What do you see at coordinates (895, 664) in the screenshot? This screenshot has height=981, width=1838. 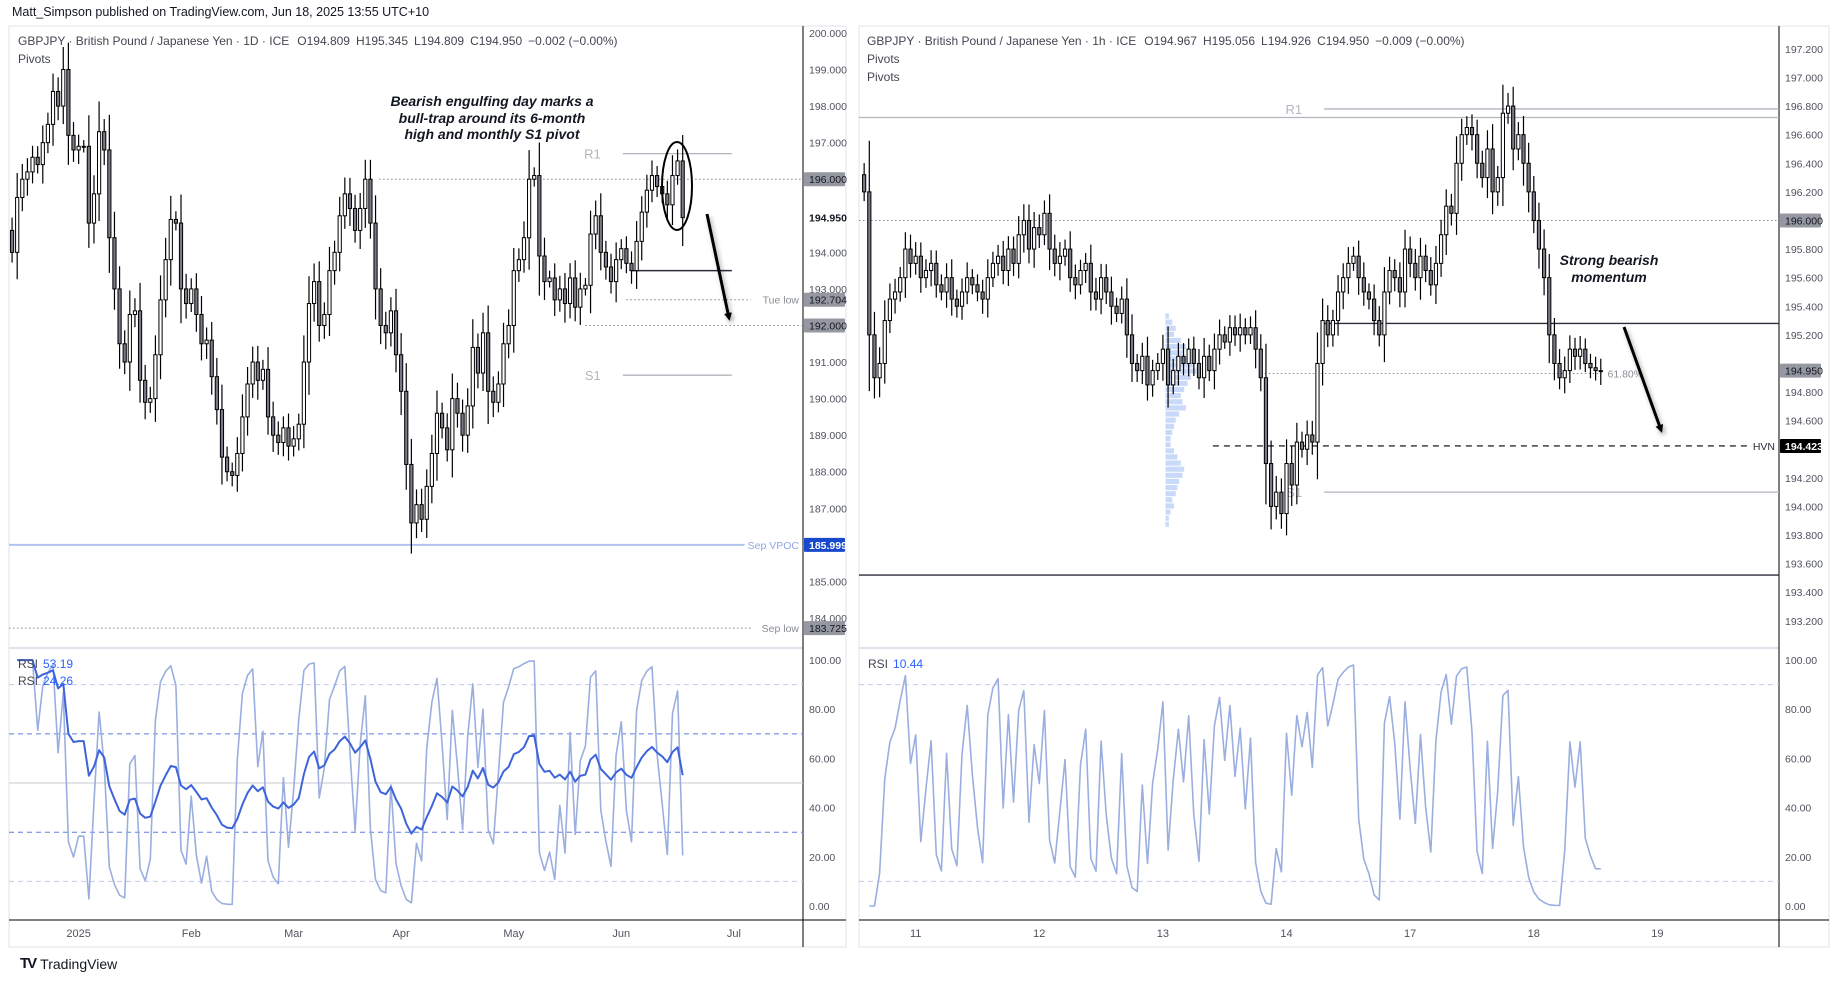 I see `rsi-legend: RSI 10.44` at bounding box center [895, 664].